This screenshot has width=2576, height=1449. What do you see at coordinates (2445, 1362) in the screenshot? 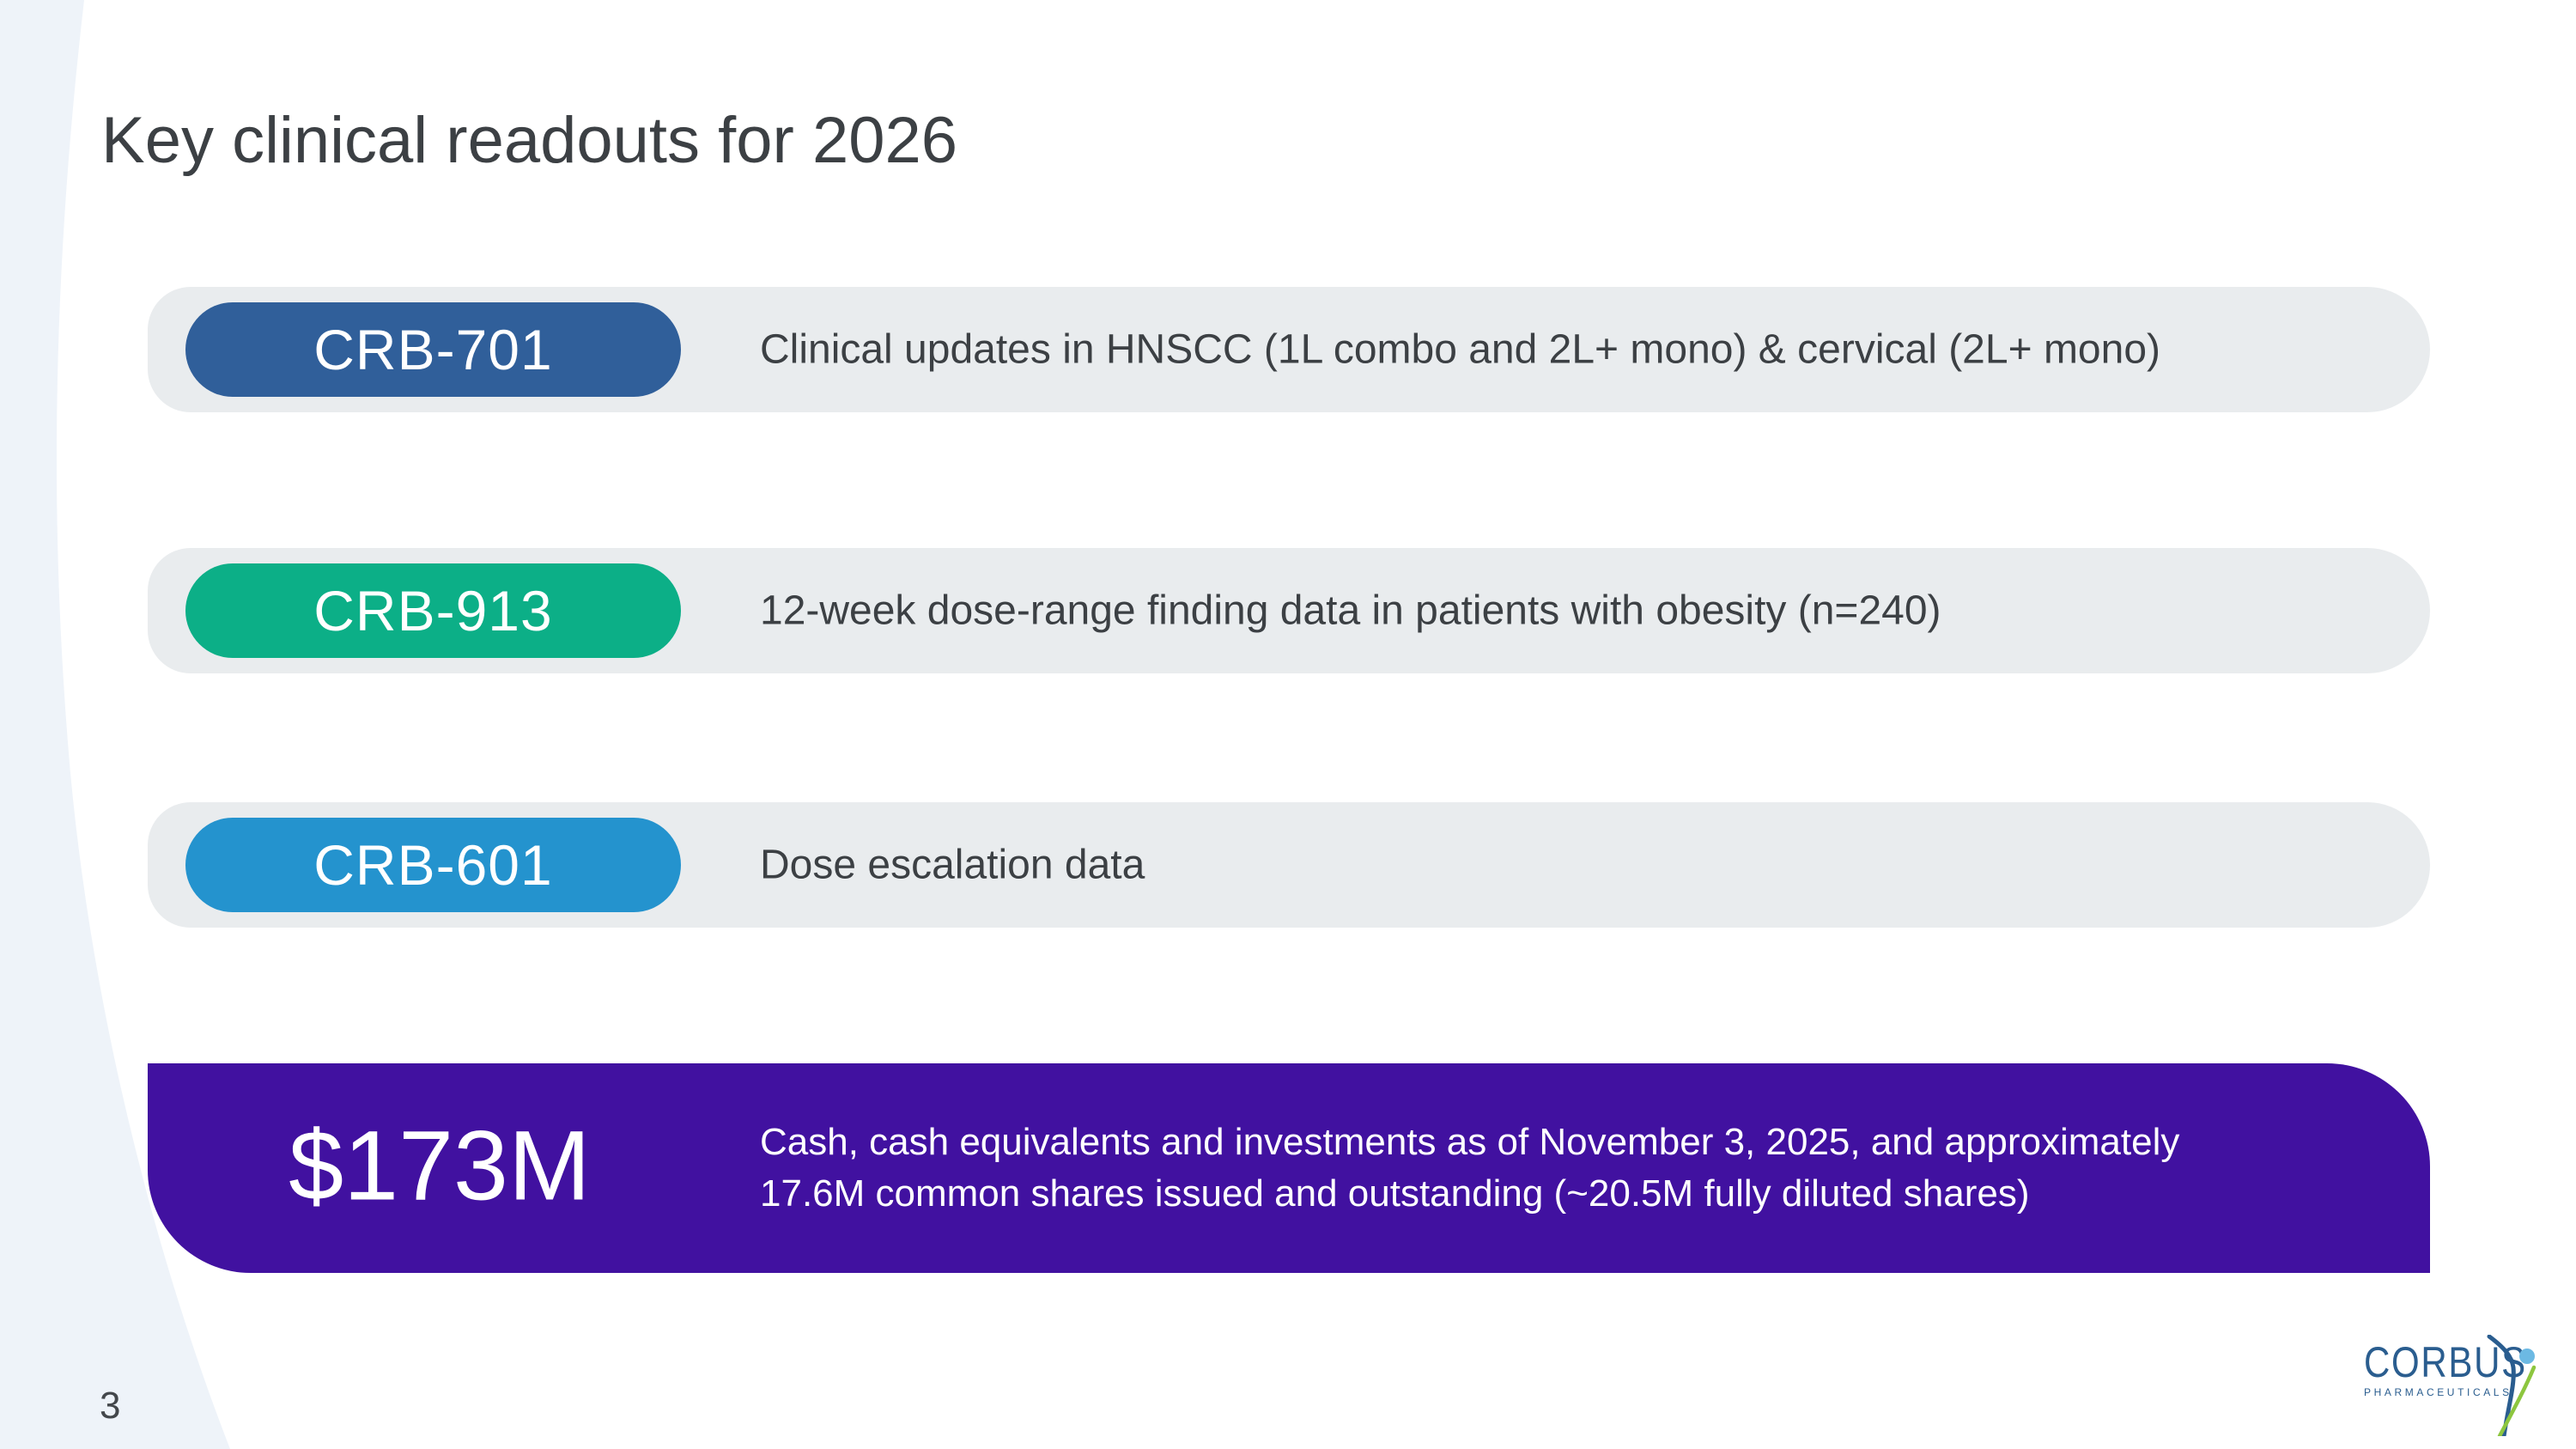
I see `logo-company-name: CORBUS` at bounding box center [2445, 1362].